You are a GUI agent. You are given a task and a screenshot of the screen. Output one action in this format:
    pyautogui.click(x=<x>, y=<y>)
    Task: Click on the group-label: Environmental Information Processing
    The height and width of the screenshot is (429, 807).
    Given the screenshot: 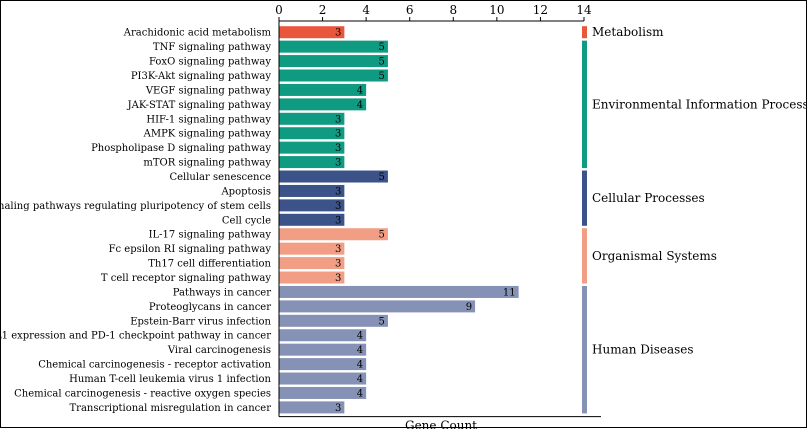 What is the action you would take?
    pyautogui.click(x=699, y=104)
    